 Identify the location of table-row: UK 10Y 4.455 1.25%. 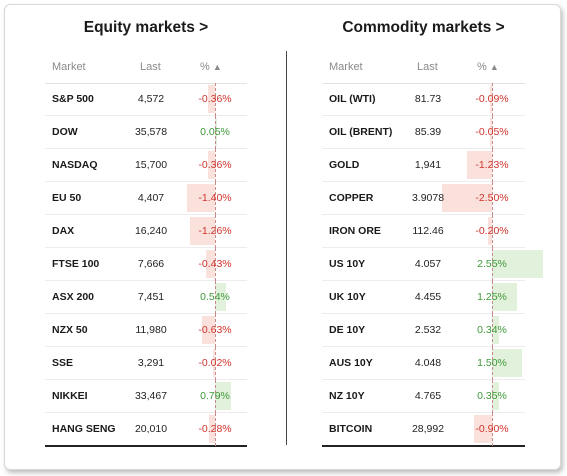
(423, 297).